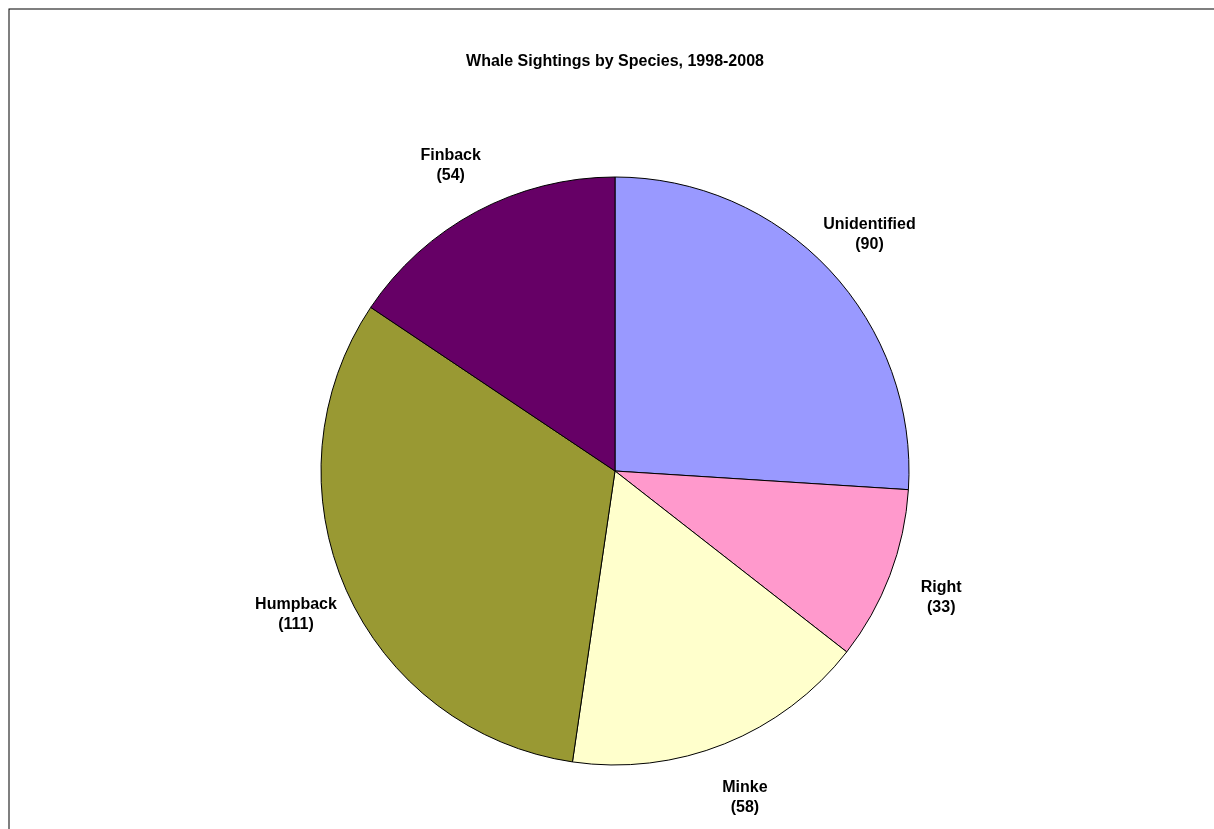 This screenshot has width=1214, height=829. I want to click on slice-label: Right, so click(941, 586).